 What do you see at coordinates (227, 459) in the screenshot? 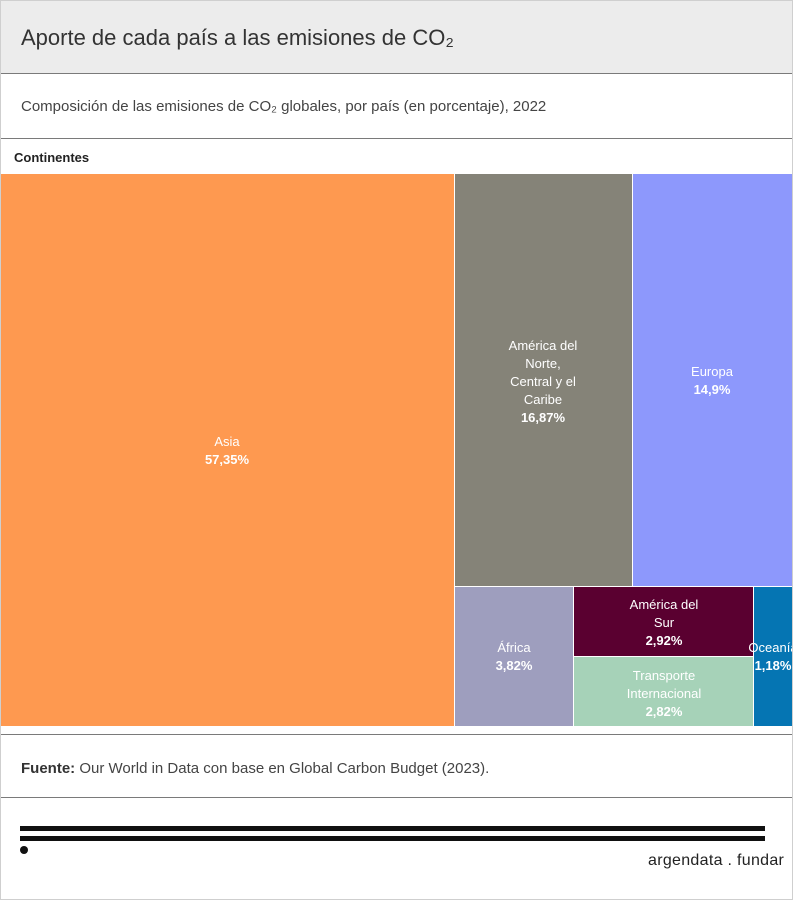
I see `treemap-value-label: 57,35%` at bounding box center [227, 459].